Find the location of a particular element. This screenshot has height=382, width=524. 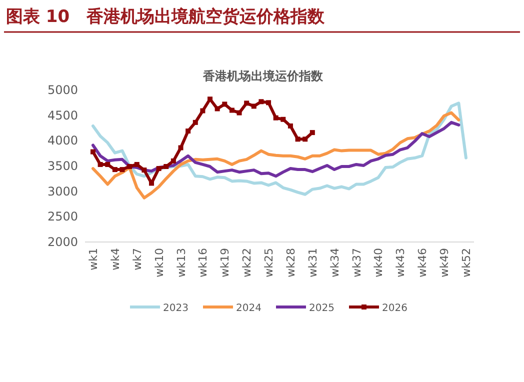

chart-title: 图表 10 香港机场出境航空货运价格指数 is located at coordinates (166, 17).